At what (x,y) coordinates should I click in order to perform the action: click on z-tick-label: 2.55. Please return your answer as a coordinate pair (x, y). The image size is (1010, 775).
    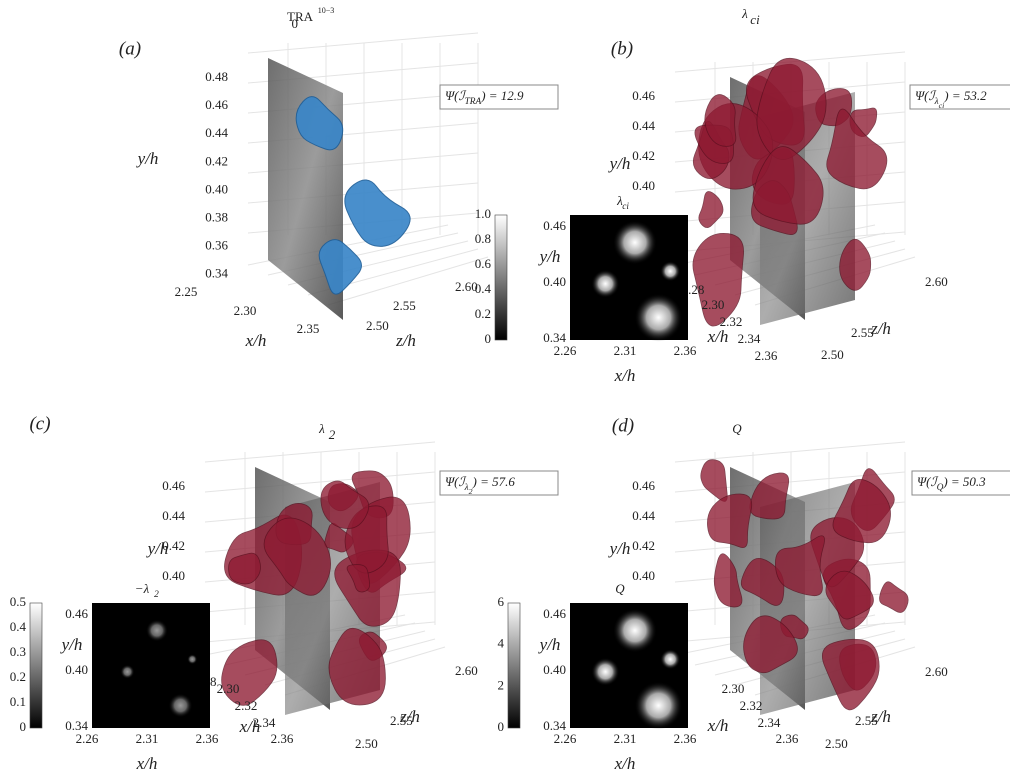
    Looking at the image, I should click on (404, 305).